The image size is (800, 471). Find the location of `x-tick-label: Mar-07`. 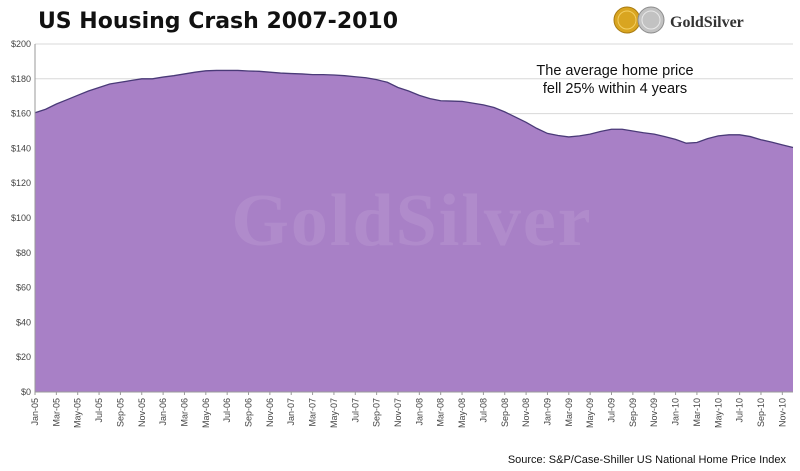

x-tick-label: Mar-07 is located at coordinates (313, 412).